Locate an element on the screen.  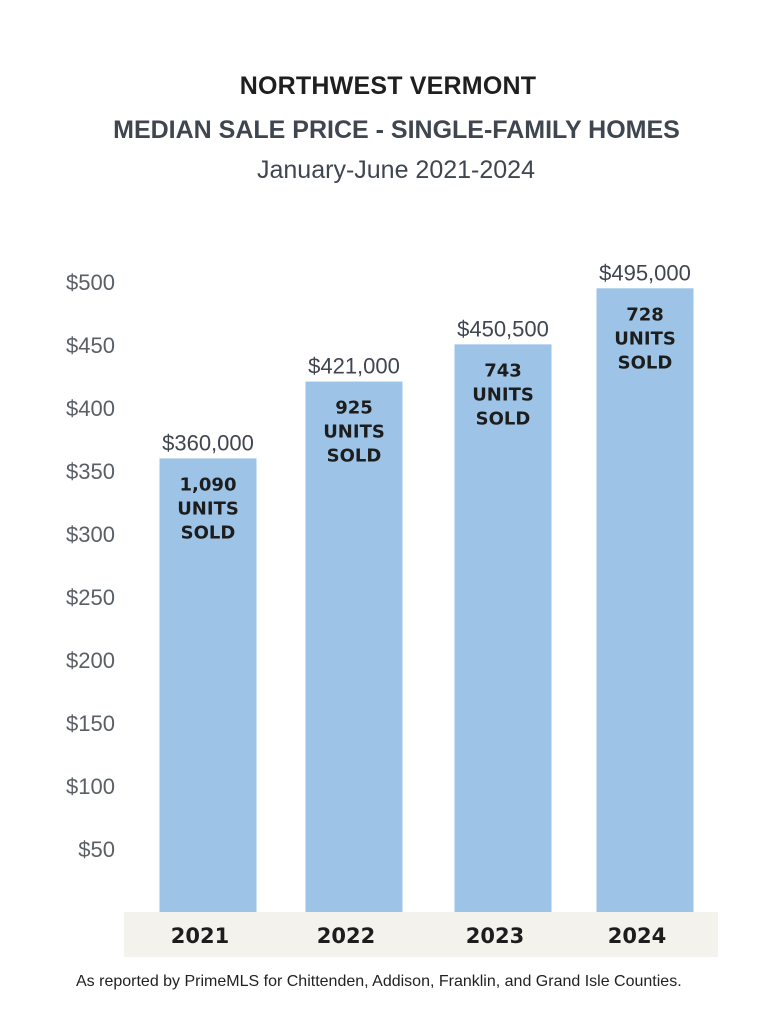
y-tick-label: $250 is located at coordinates (90, 597).